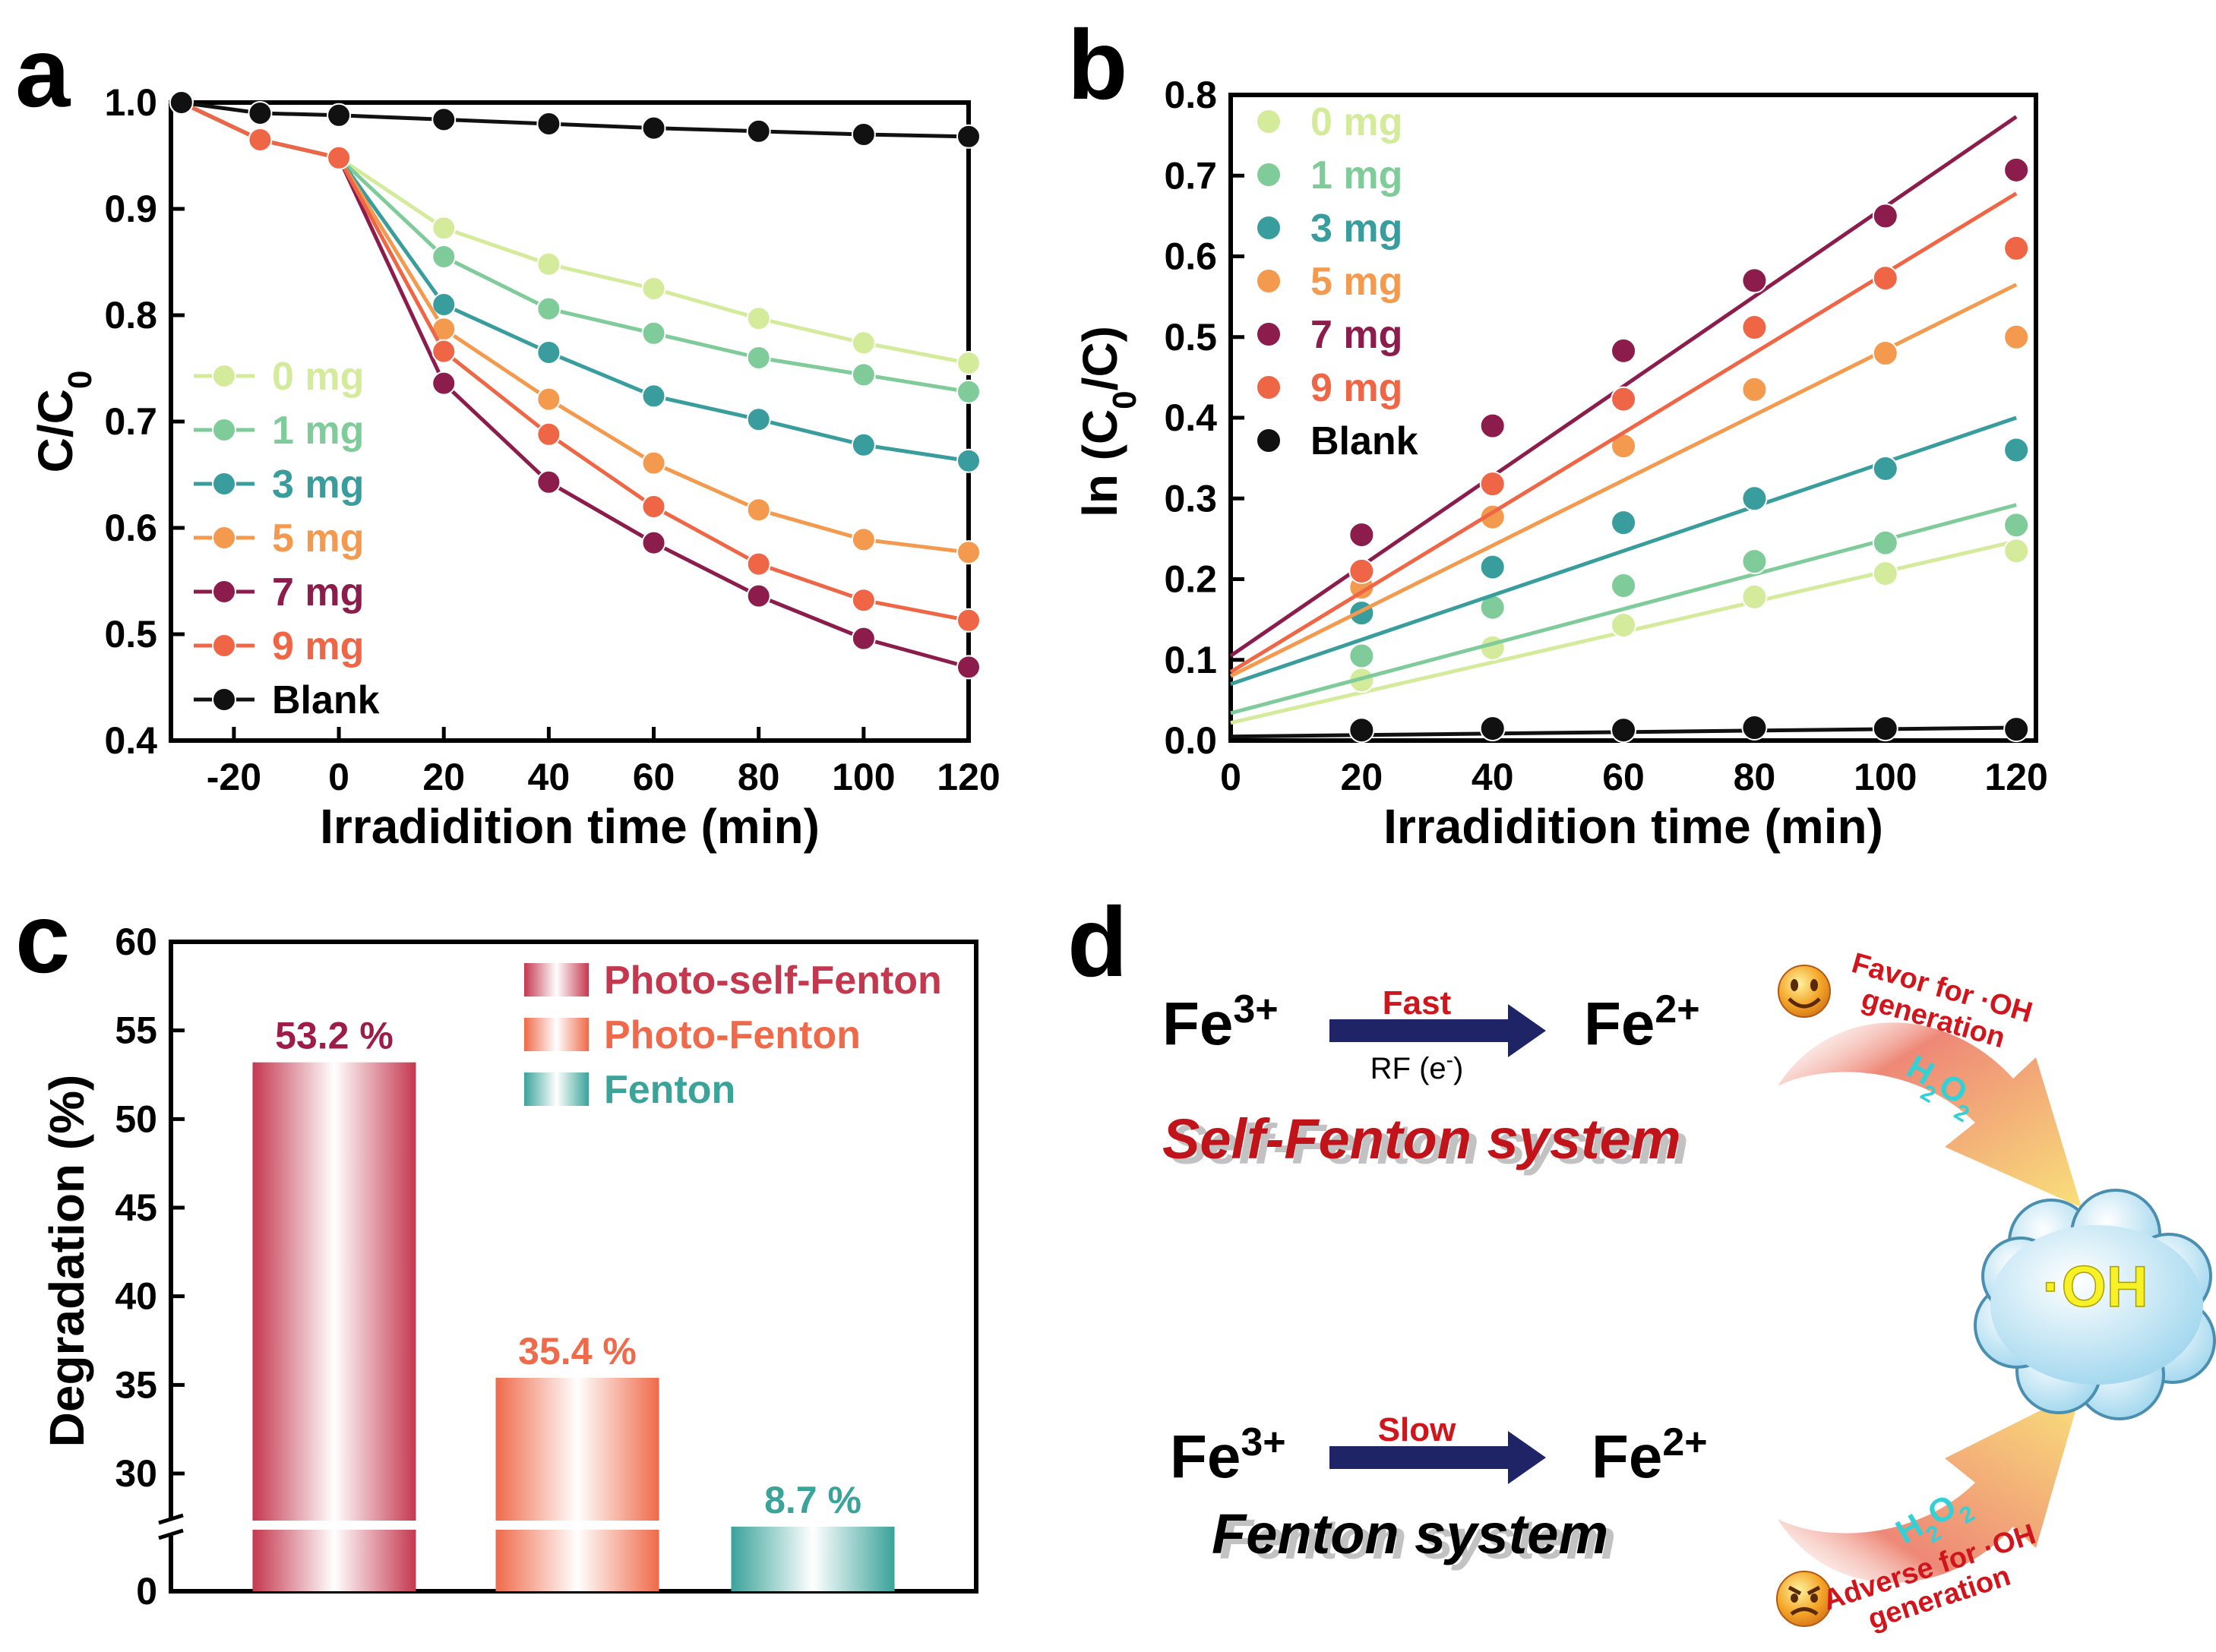  What do you see at coordinates (812, 1500) in the screenshot?
I see `bar-value-label: 8.7 %` at bounding box center [812, 1500].